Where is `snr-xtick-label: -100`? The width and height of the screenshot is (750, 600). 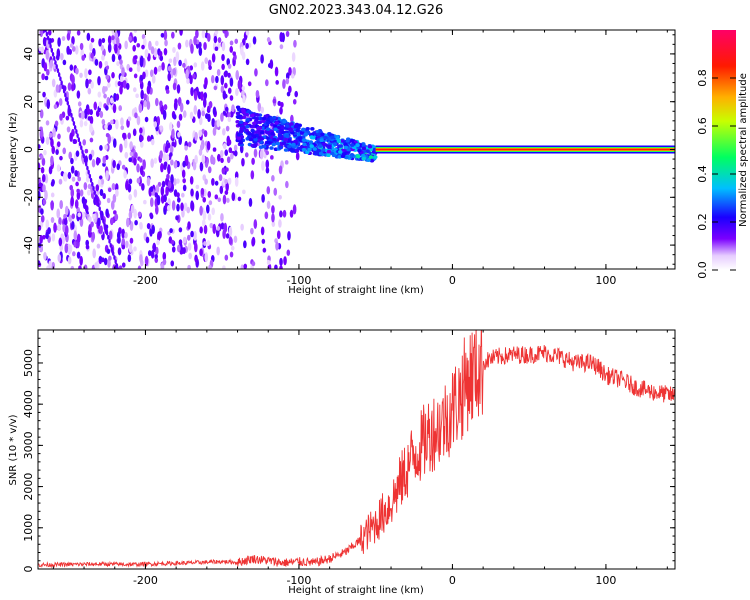 snr-xtick-label: -100 is located at coordinates (298, 580).